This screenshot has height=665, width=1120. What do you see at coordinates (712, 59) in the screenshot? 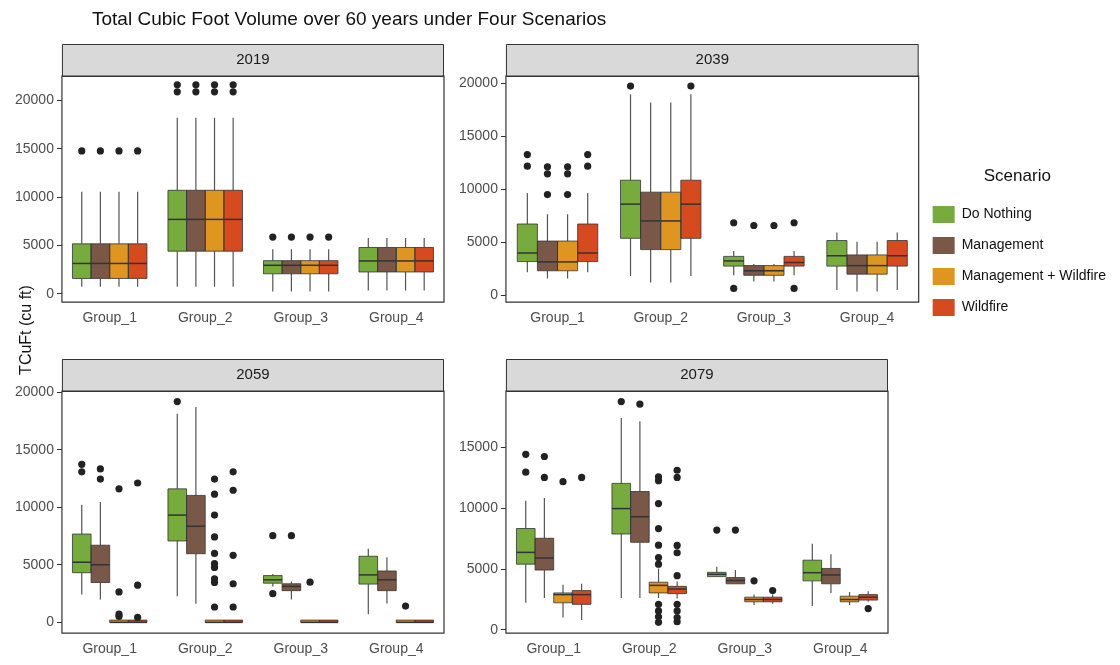
I see `chart-subtitle: 2039` at bounding box center [712, 59].